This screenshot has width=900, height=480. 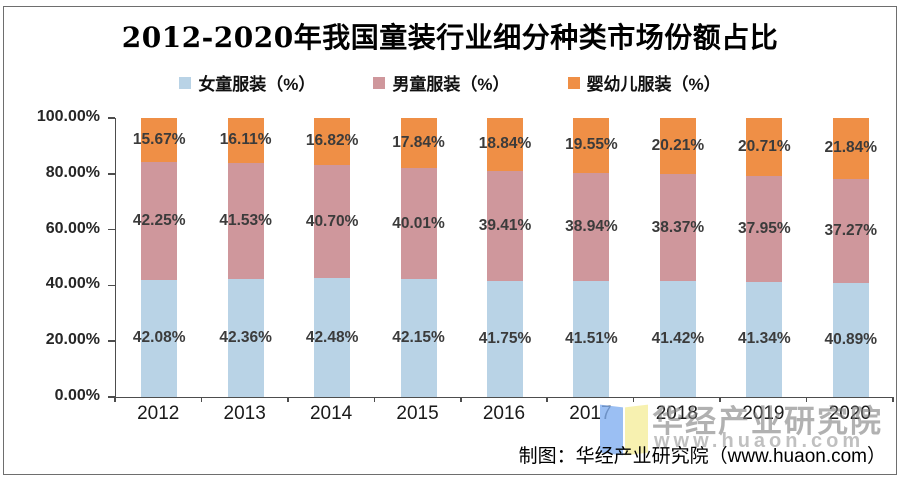 I want to click on legend-item-infants: 婴幼儿服装（%）, so click(x=644, y=82).